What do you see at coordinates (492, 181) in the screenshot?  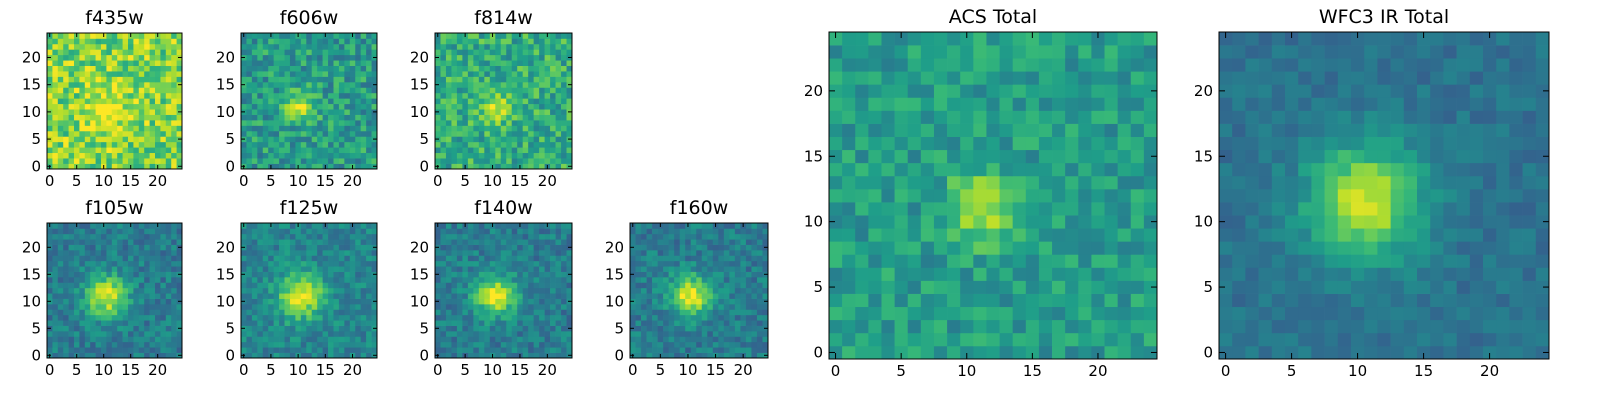 I see `x-tick-label: 10` at bounding box center [492, 181].